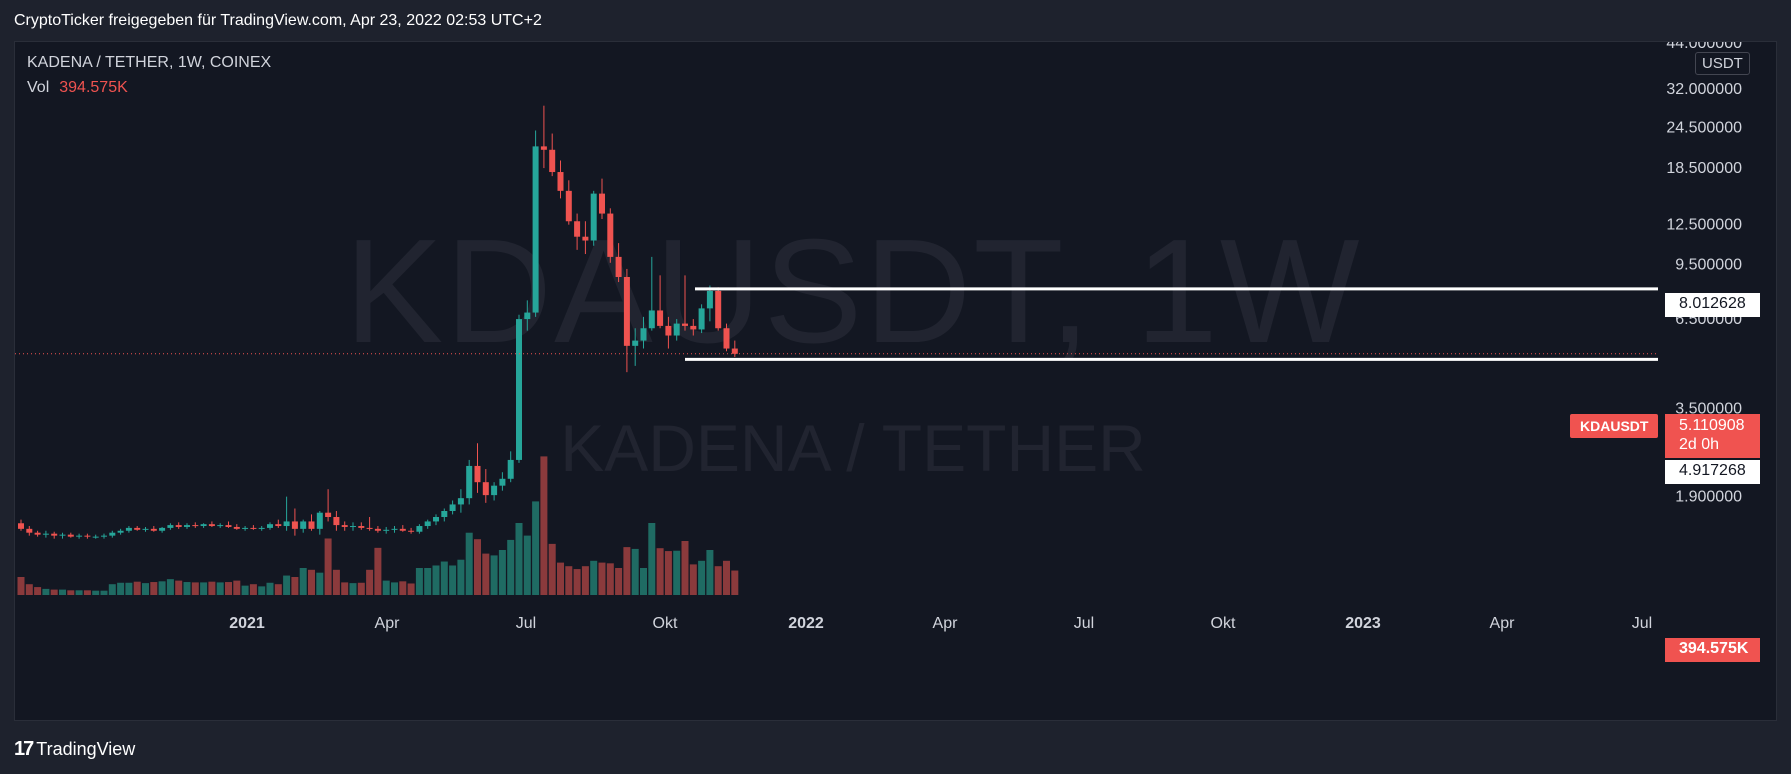 The height and width of the screenshot is (774, 1791). I want to click on price-tick-label: 24.500000, so click(1704, 128).